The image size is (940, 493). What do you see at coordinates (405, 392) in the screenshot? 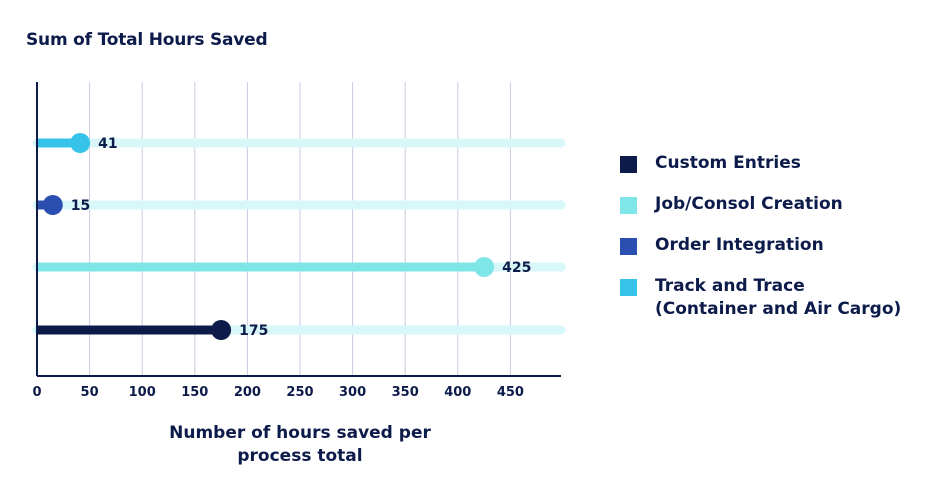
I see `x-tick-label: 350` at bounding box center [405, 392].